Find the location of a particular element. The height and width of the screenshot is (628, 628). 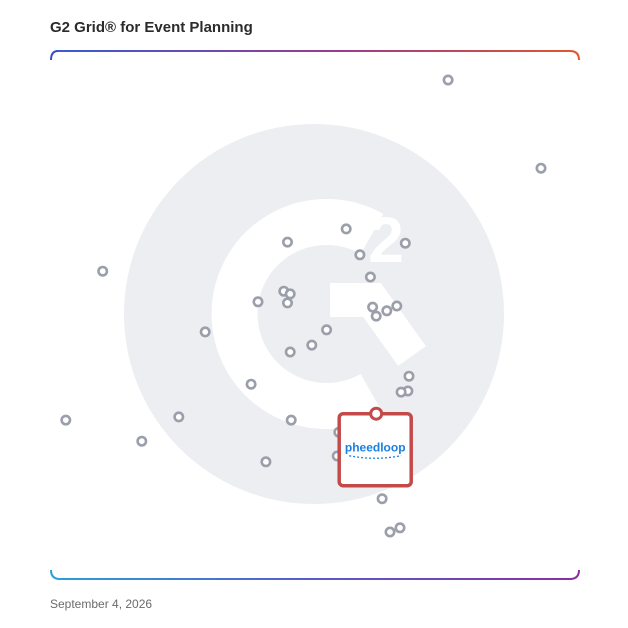

highlight-marker is located at coordinates (376, 413).